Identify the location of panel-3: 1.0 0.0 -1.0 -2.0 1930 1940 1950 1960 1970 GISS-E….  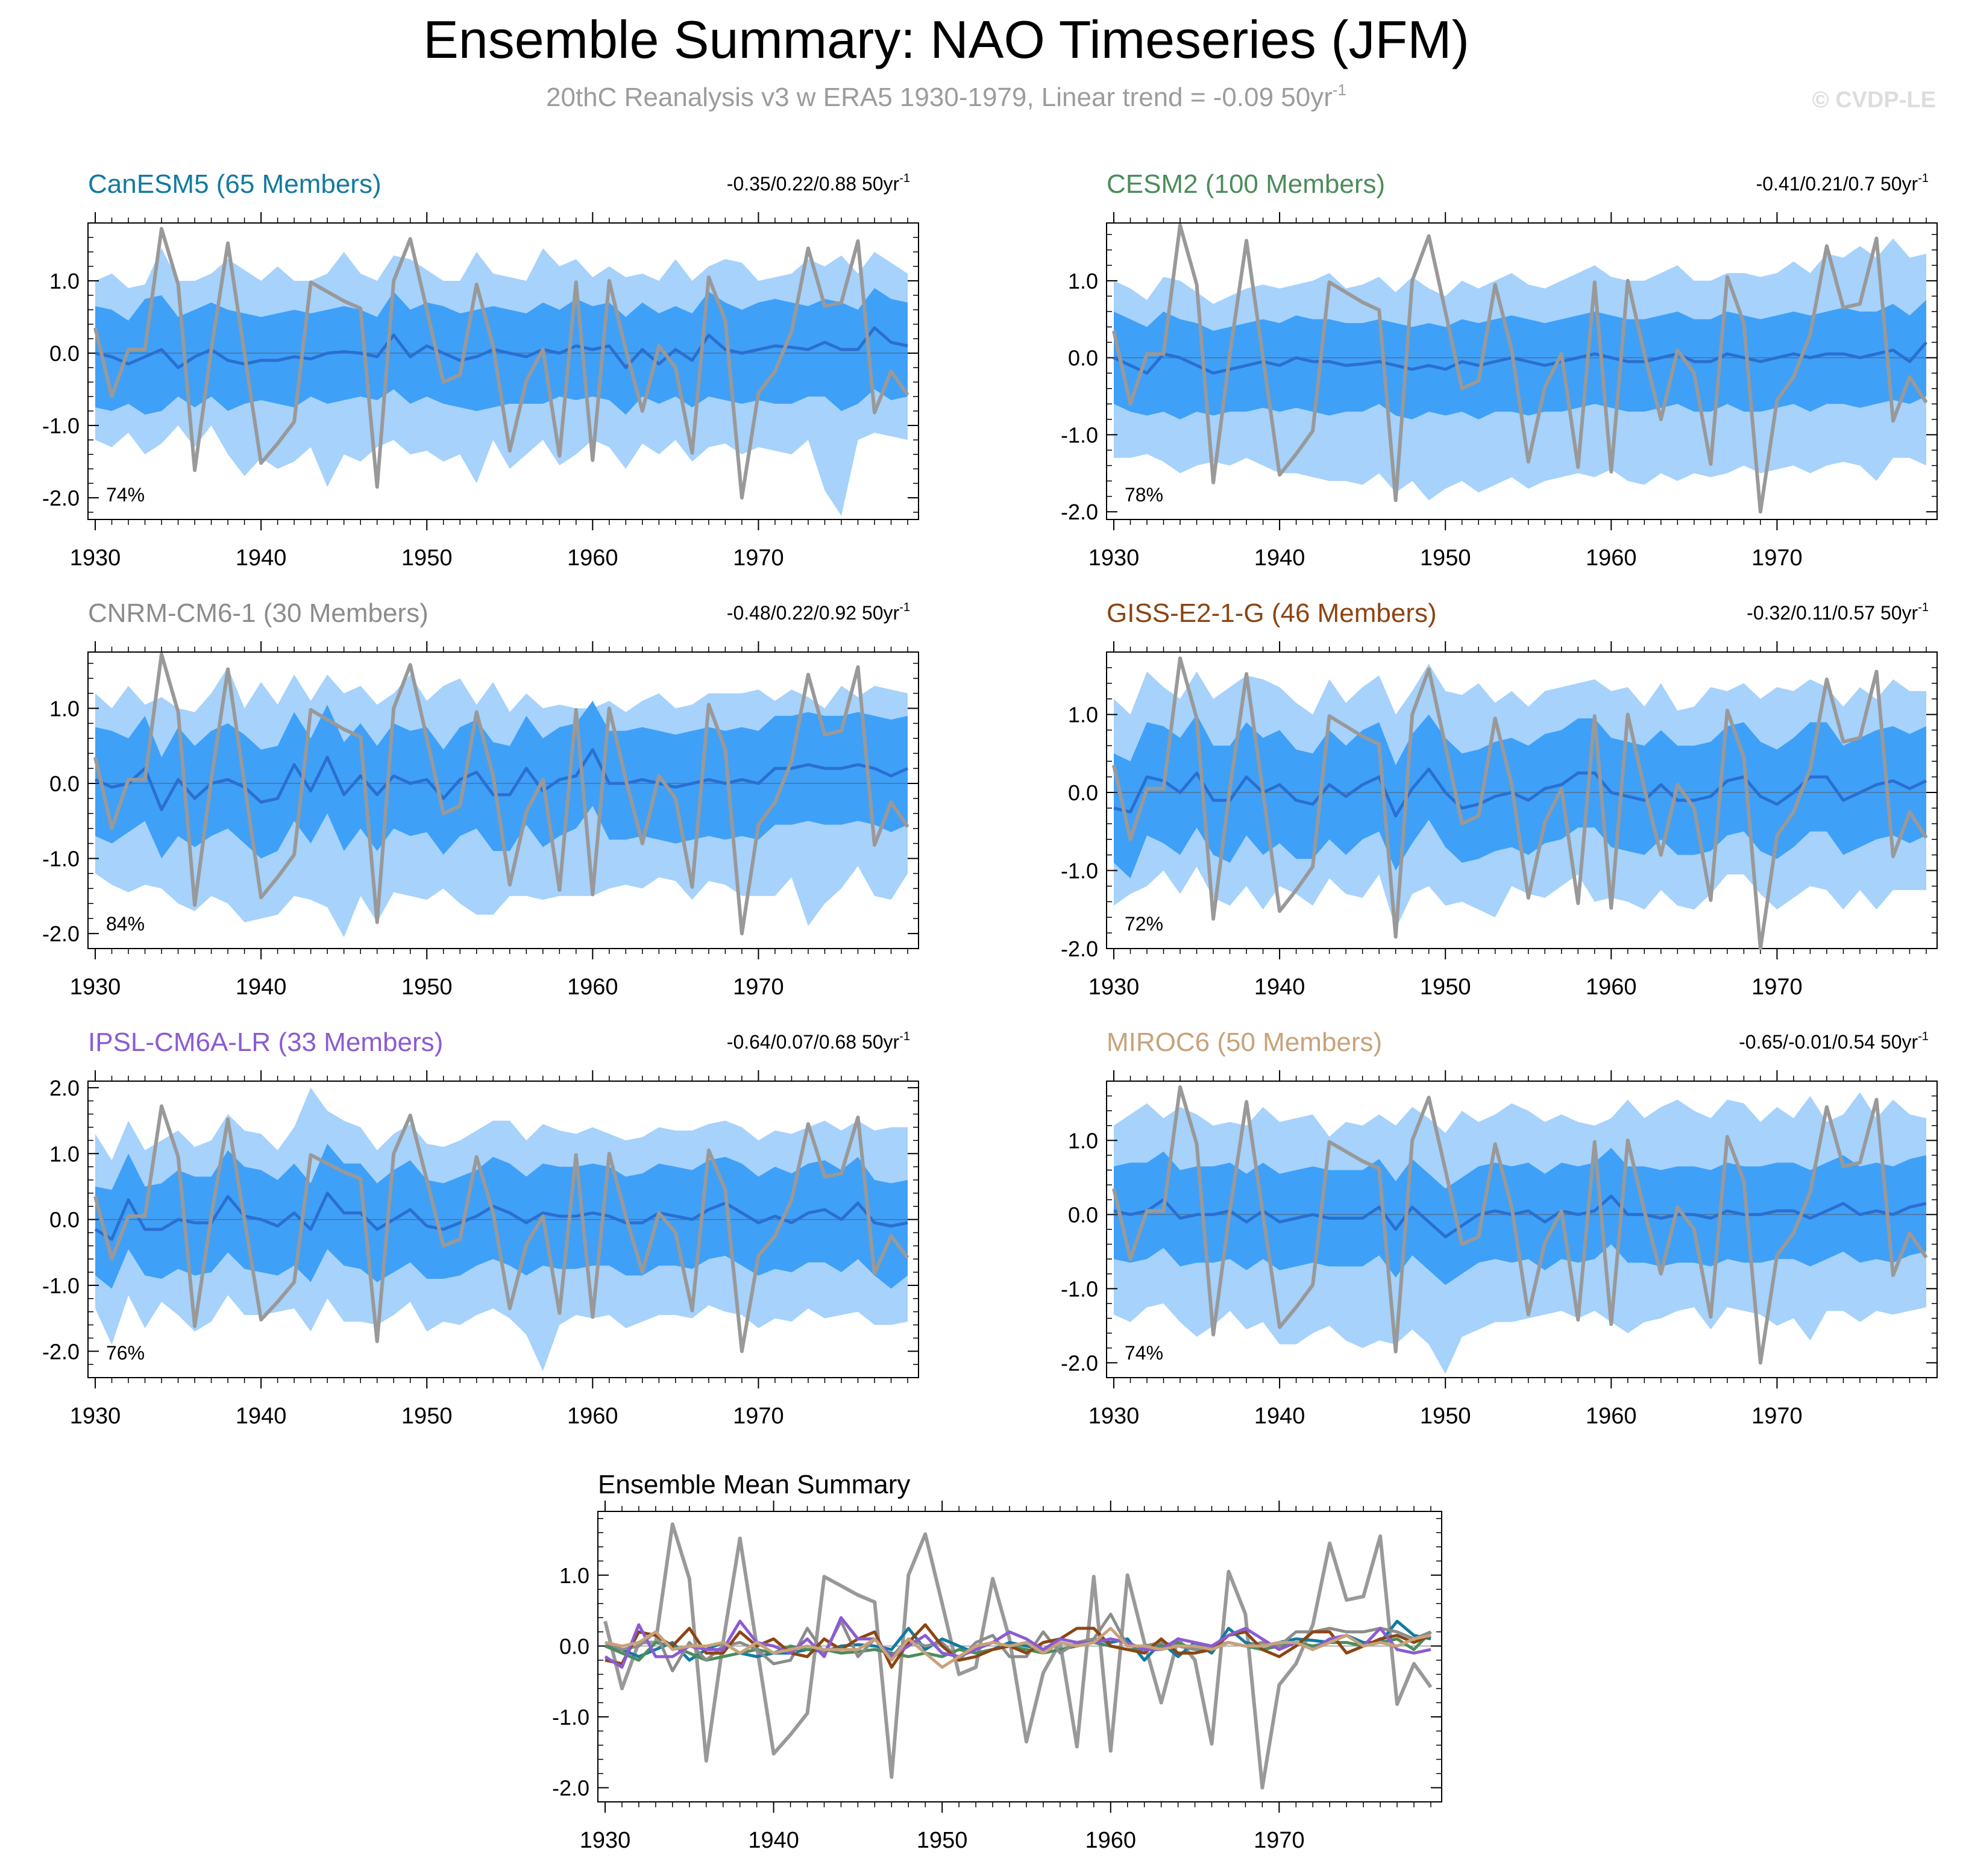
(1499, 799).